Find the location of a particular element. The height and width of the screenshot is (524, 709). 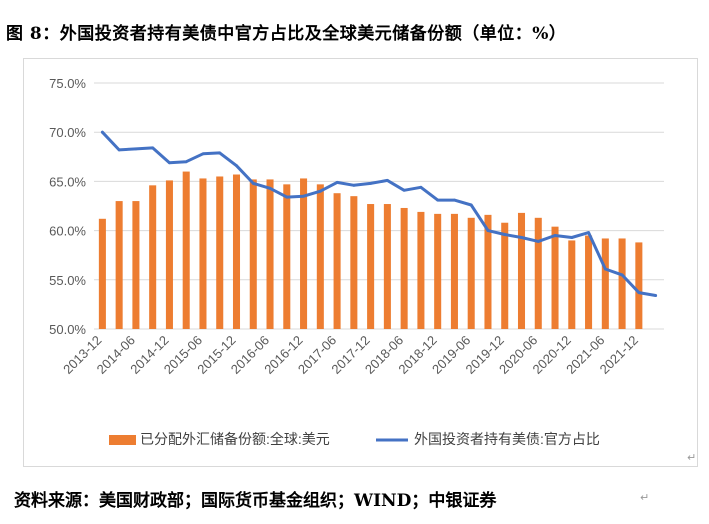

figure-title: 图 8：外国投资者持有美债中官方占比及全球美元储备份额（单位：%） is located at coordinates (286, 34).